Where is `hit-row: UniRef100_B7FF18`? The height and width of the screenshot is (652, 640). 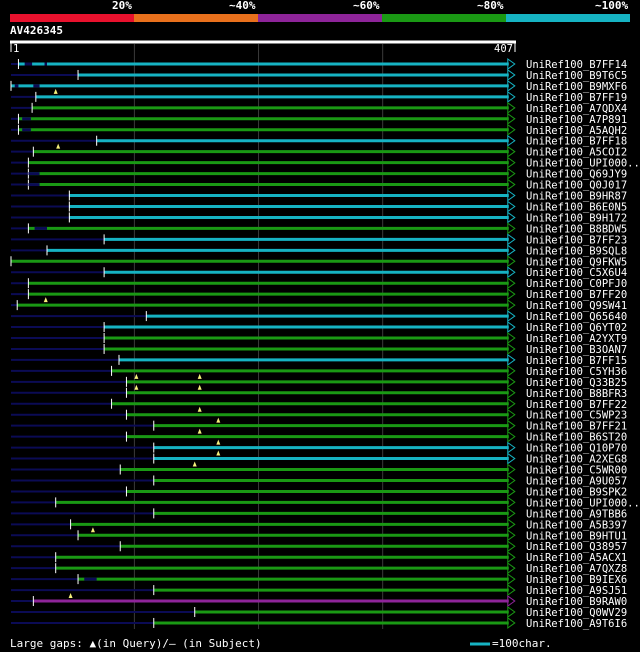 hit-row: UniRef100_B7FF18 is located at coordinates (319, 141).